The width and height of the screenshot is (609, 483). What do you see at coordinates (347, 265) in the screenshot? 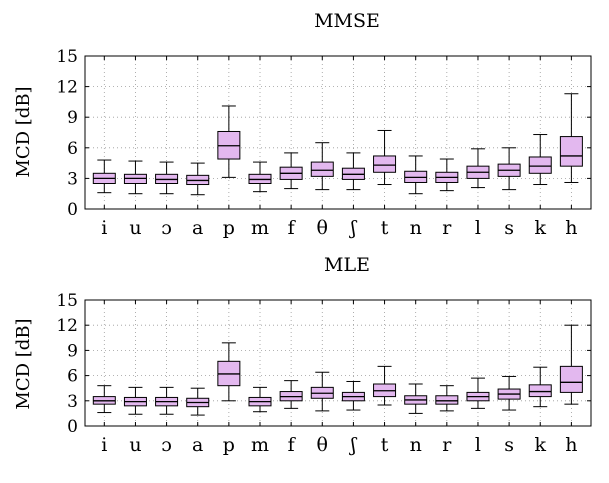
I see `chart-title: MLE` at bounding box center [347, 265].